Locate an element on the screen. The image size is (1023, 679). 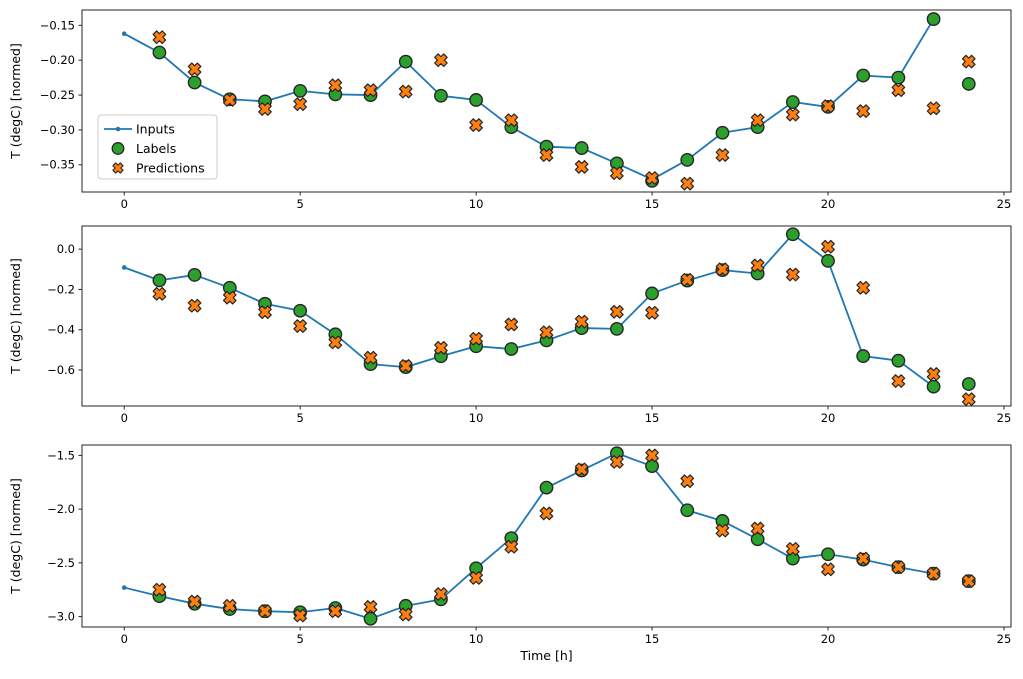
legend-label: Inputs is located at coordinates (155, 128).